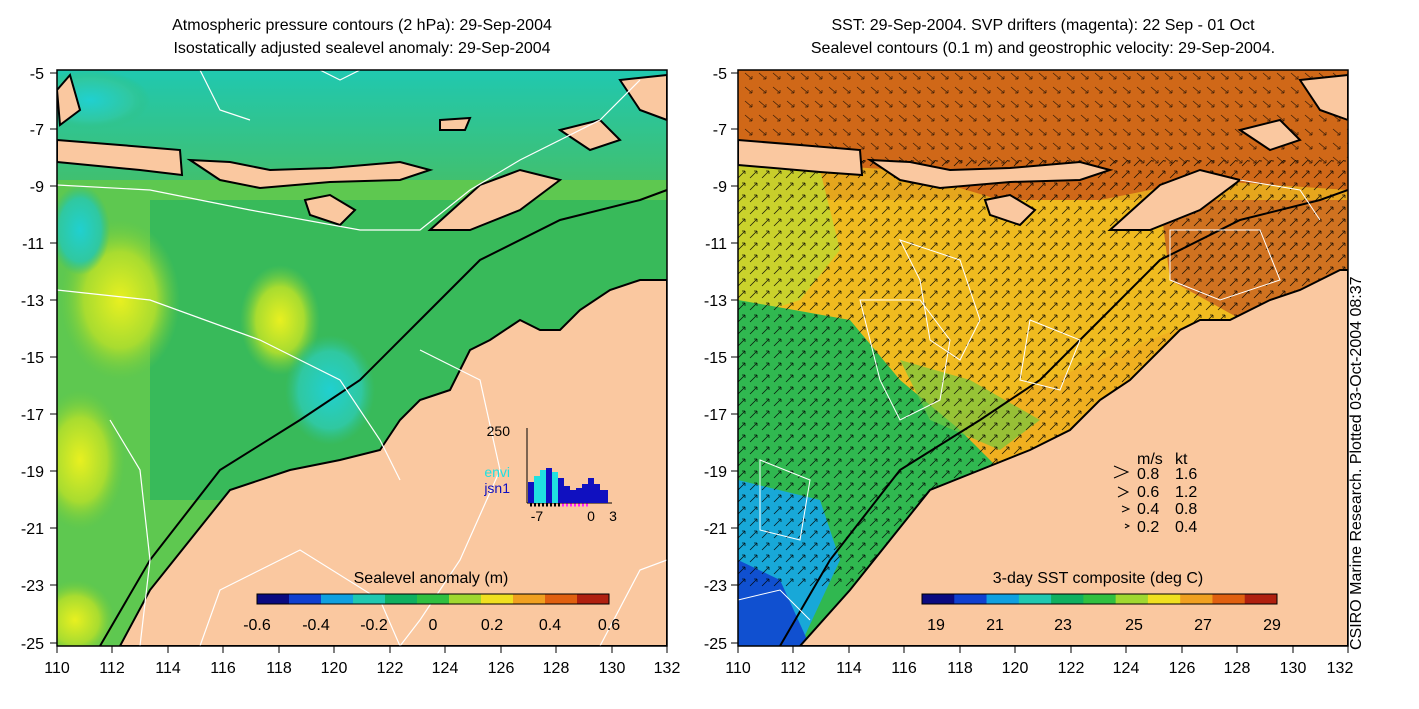  Describe the element at coordinates (37, 187) in the screenshot. I see `left-y-tick: -9` at that location.